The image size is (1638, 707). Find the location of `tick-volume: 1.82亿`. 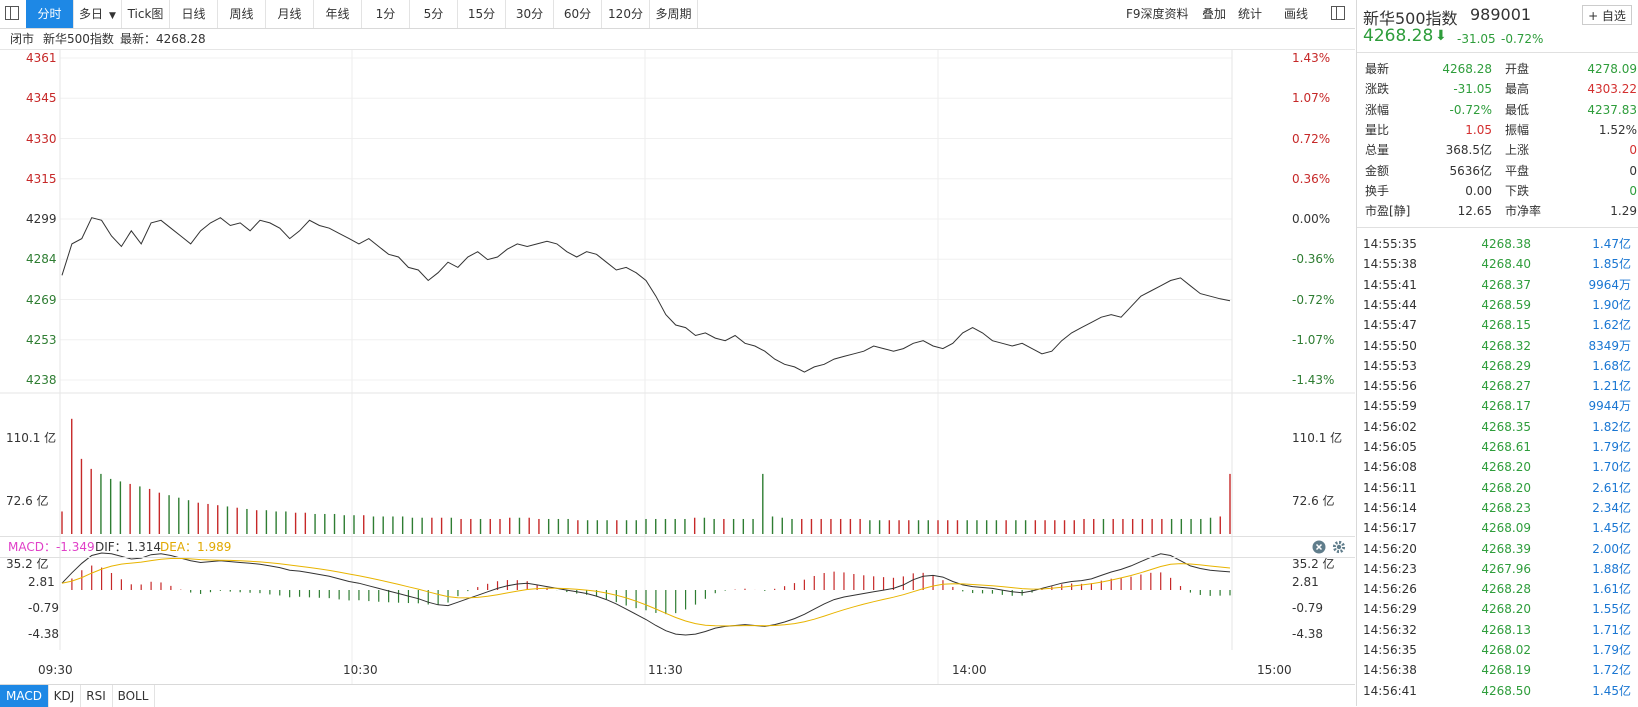

tick-volume: 1.82亿 is located at coordinates (1611, 426).